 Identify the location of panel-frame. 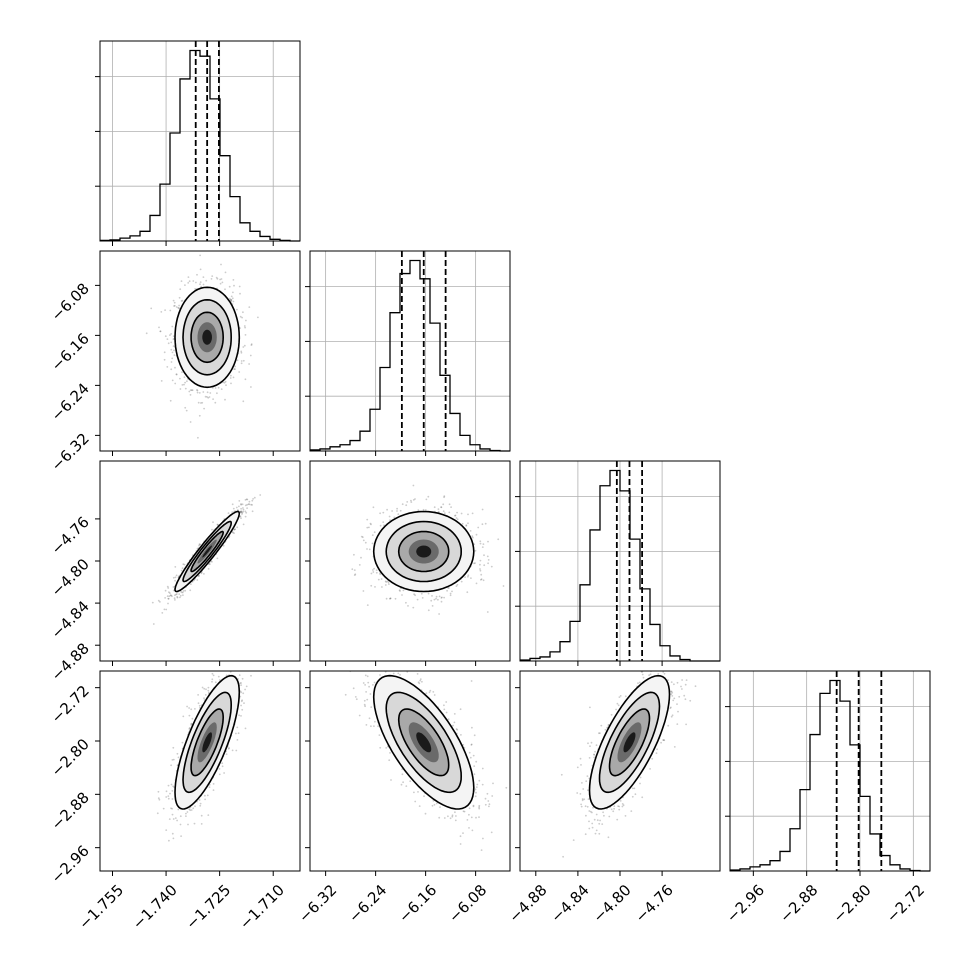
(410, 351).